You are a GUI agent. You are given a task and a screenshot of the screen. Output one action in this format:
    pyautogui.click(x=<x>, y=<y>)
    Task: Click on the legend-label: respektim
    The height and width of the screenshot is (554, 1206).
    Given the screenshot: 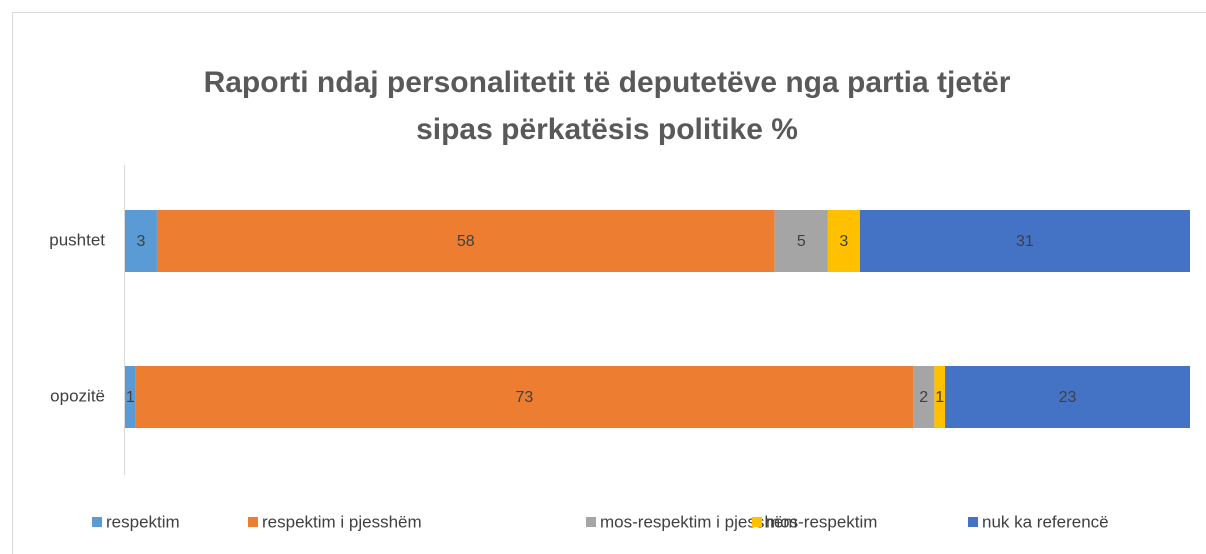 What is the action you would take?
    pyautogui.click(x=143, y=521)
    